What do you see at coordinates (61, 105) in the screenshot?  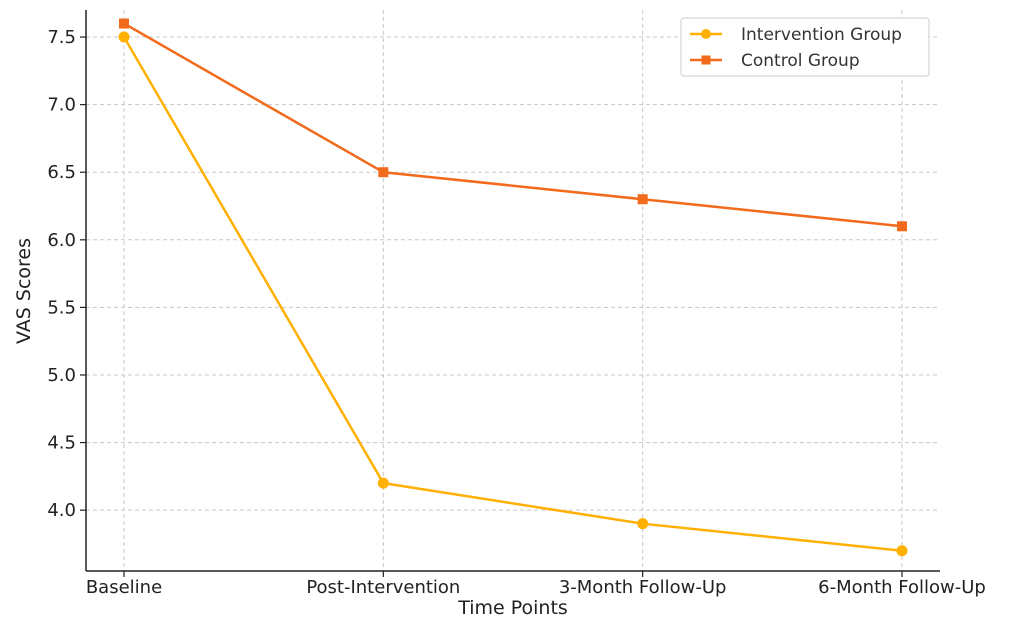 I see `y-tick-label: 7.0` at bounding box center [61, 105].